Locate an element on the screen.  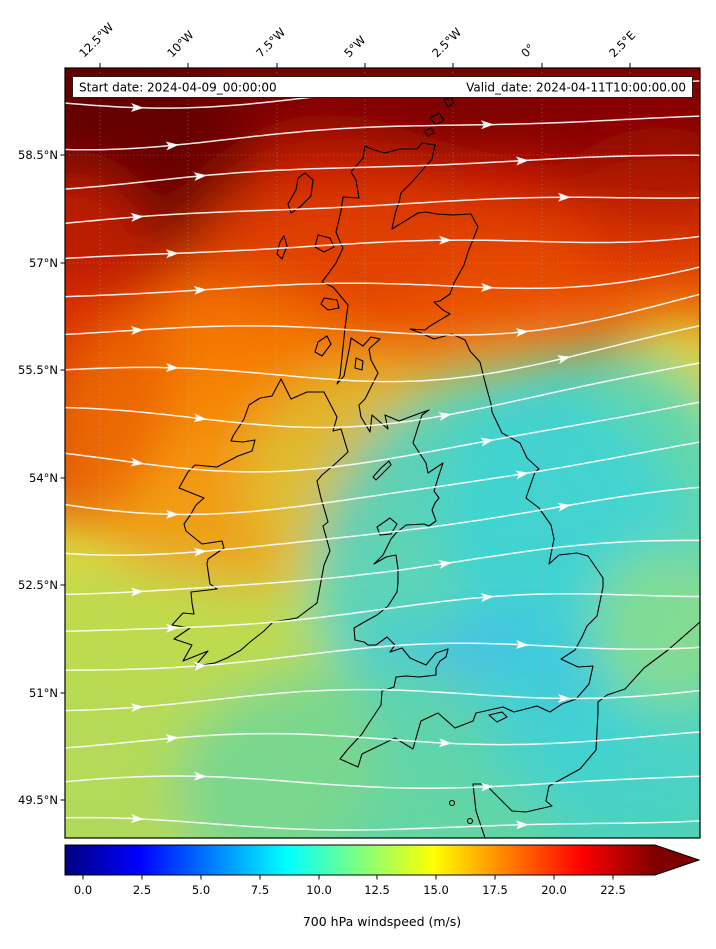
coastline-orkney is located at coordinates (439, 116).